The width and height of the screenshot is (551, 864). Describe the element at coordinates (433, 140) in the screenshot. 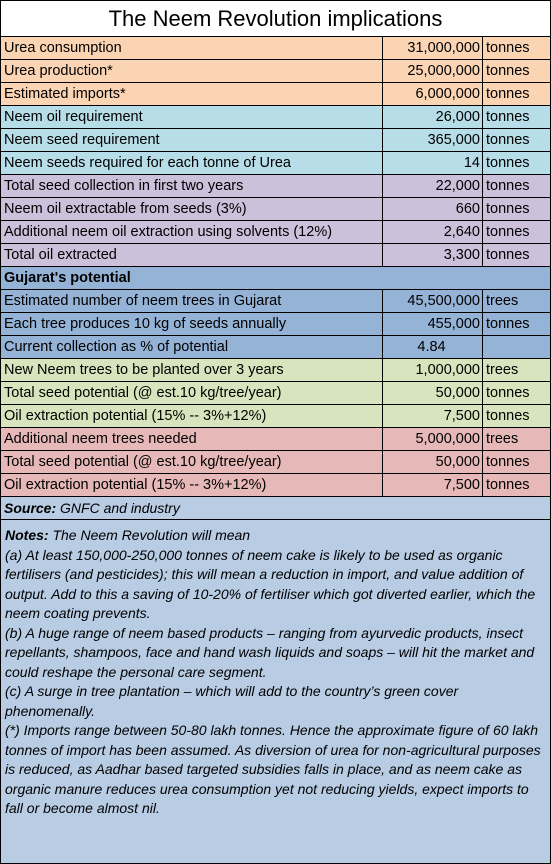

I see `row-value: 365,000` at that location.